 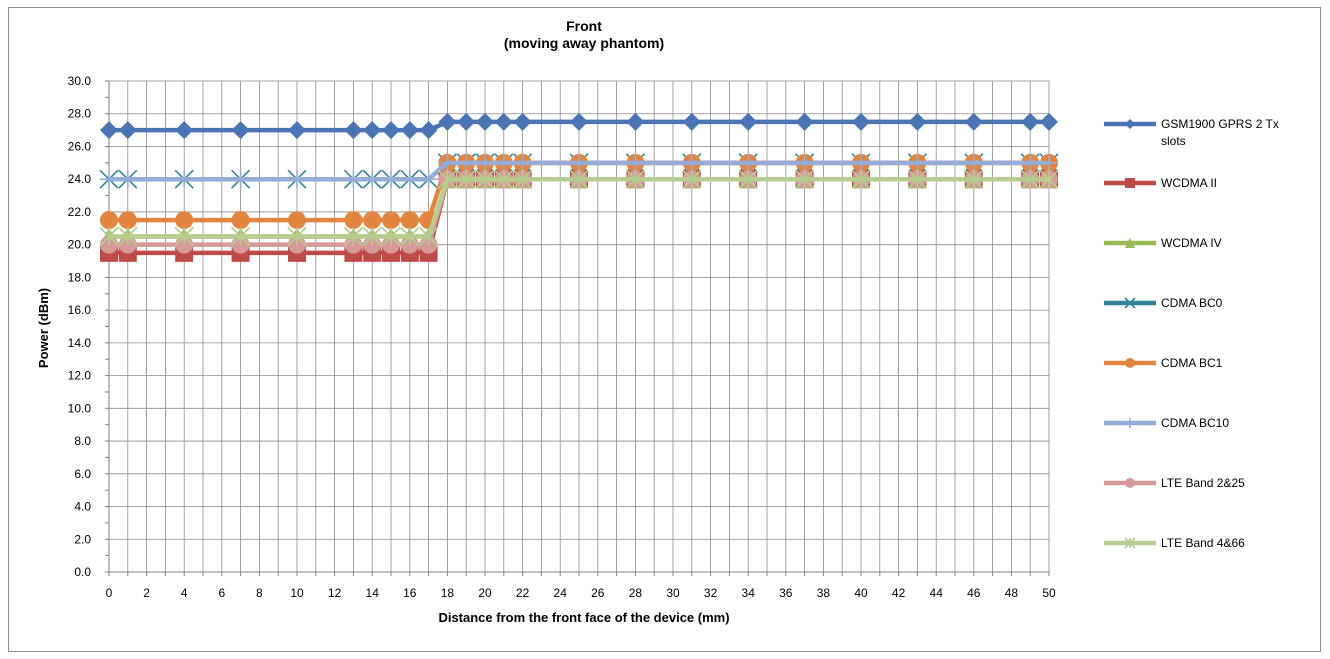 What do you see at coordinates (43, 328) in the screenshot?
I see `y-axis-title: Power (dBm)` at bounding box center [43, 328].